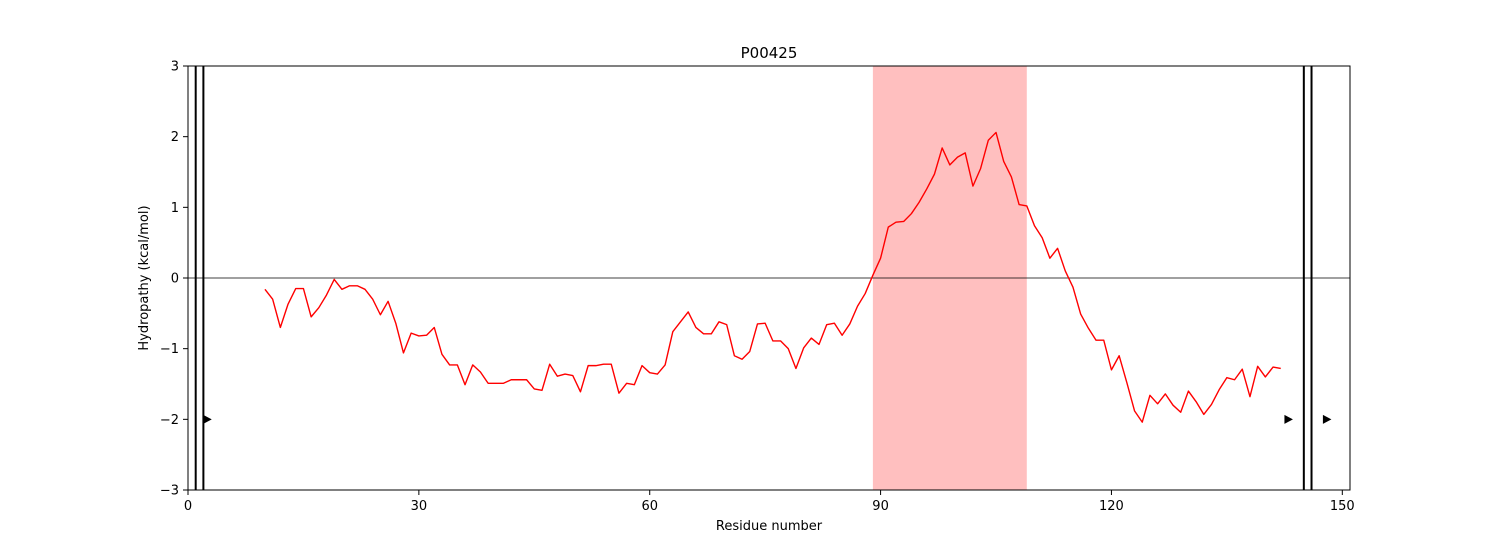 The width and height of the screenshot is (1500, 550). What do you see at coordinates (175, 279) in the screenshot?
I see `y-tick-label: 0` at bounding box center [175, 279].